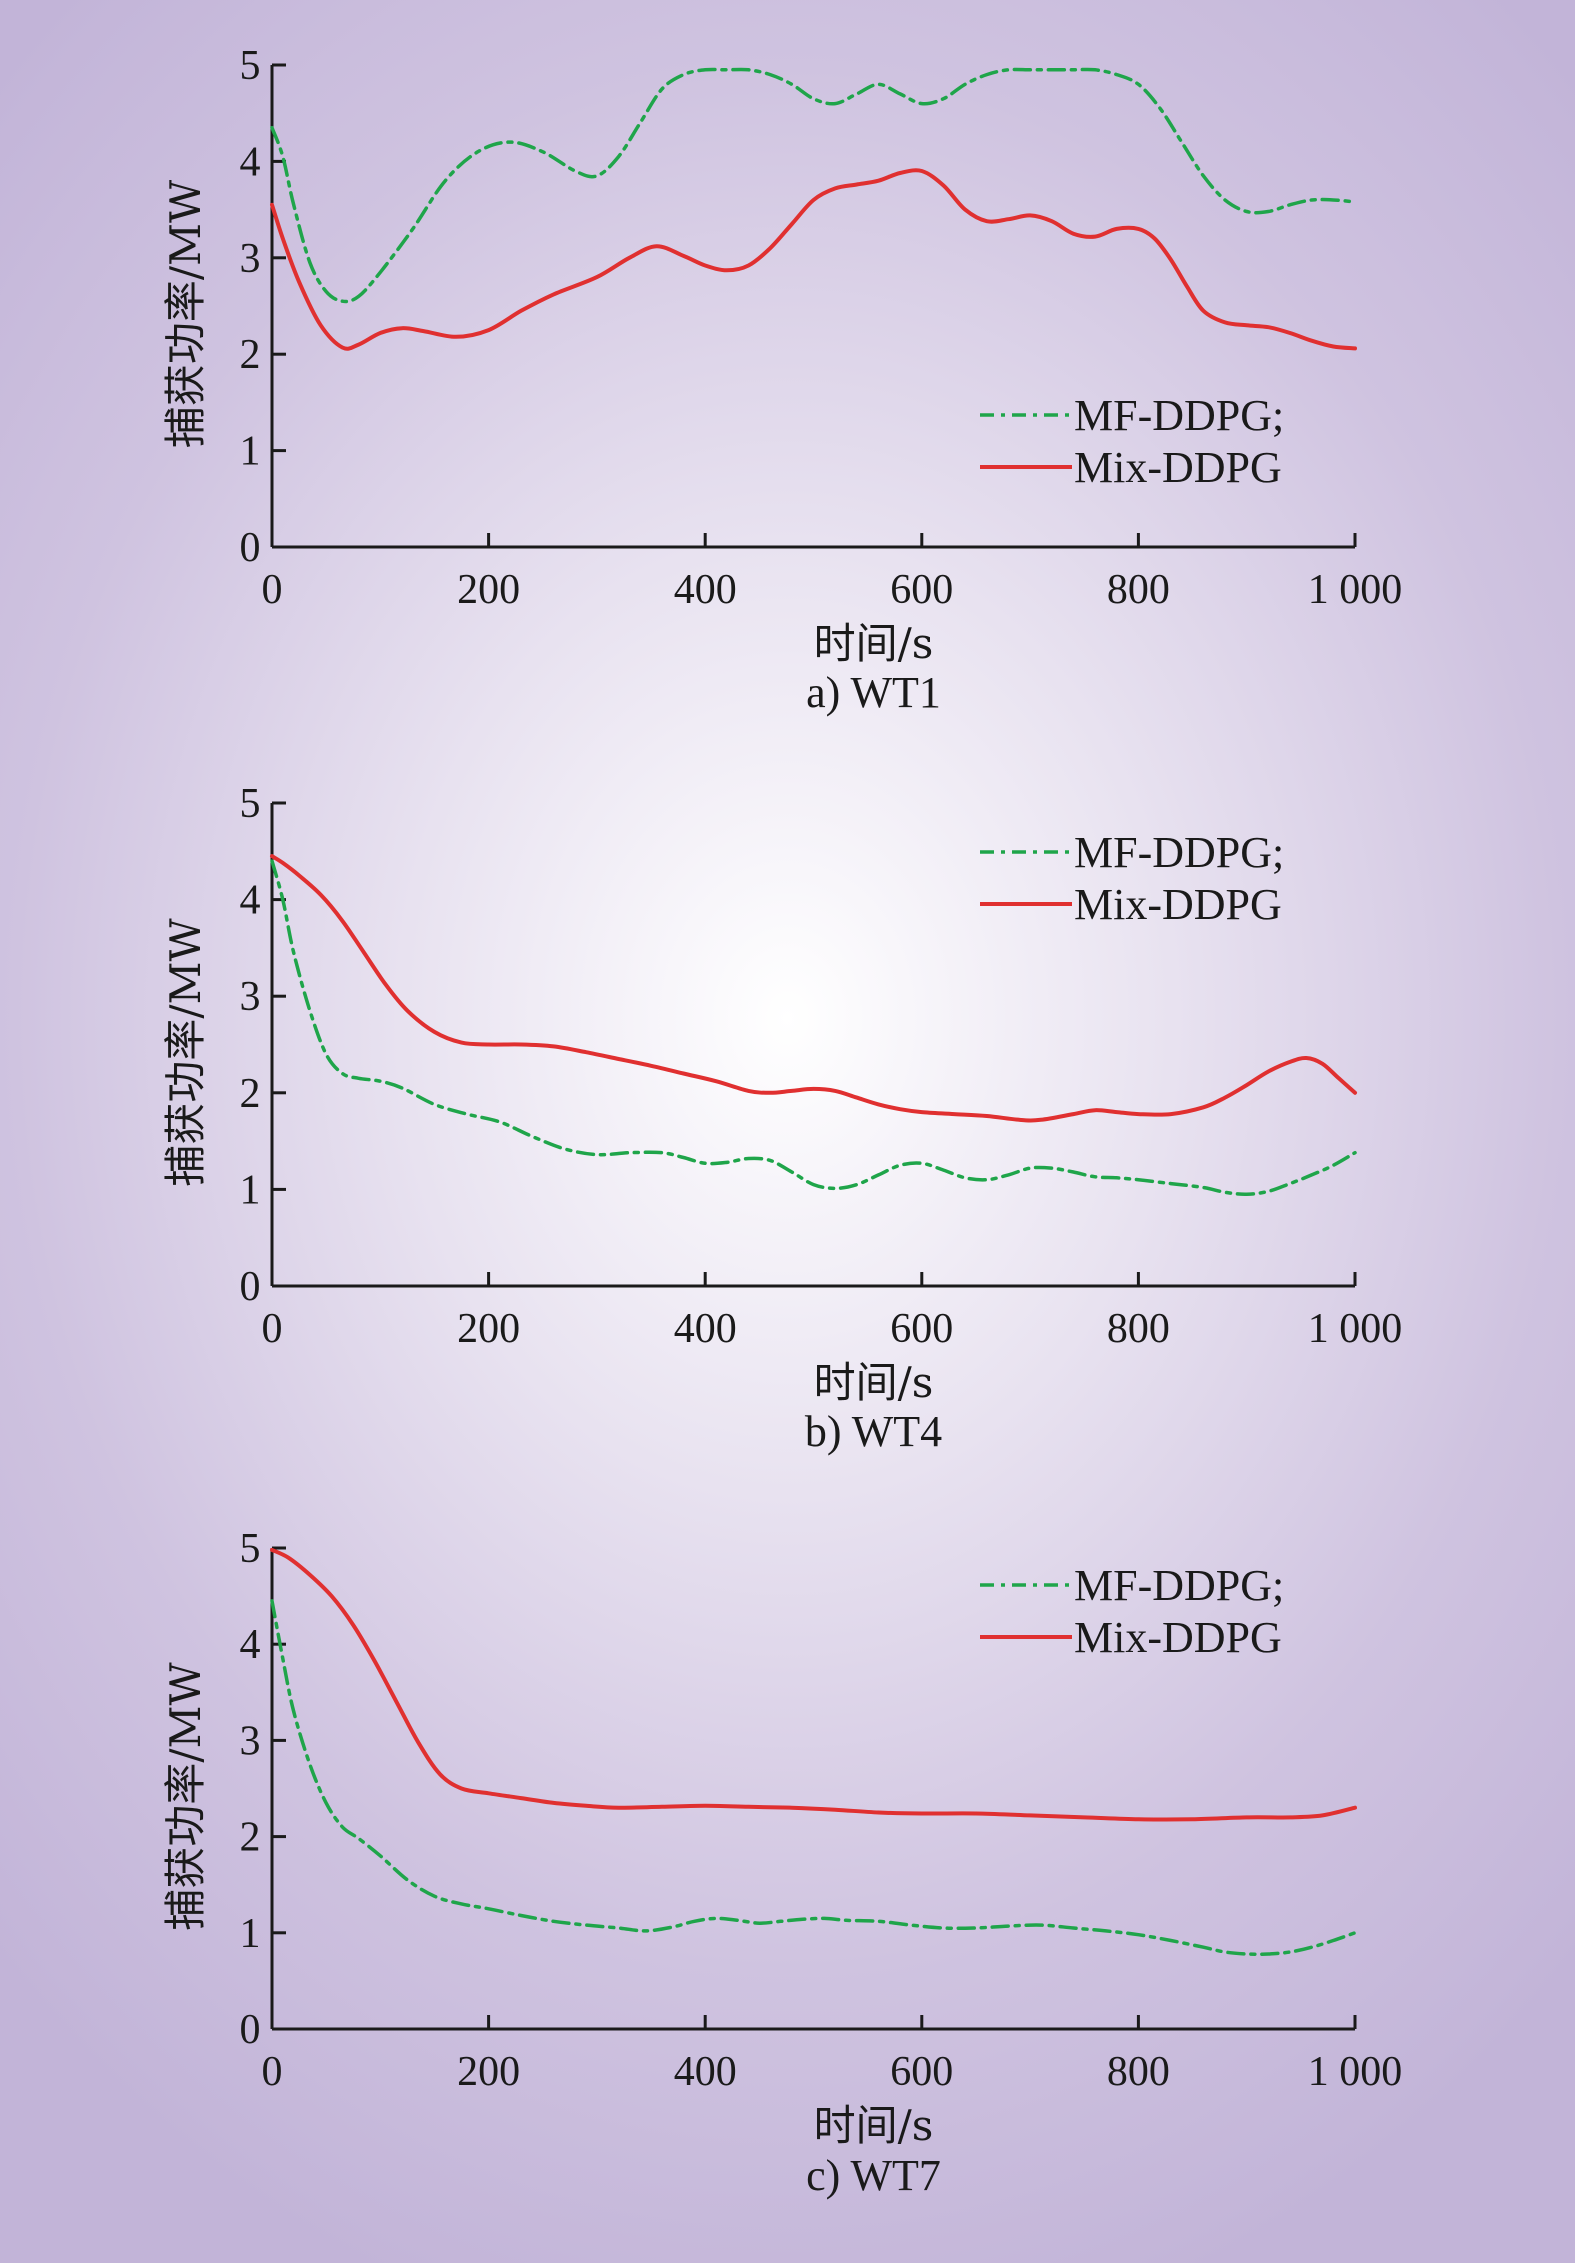  What do you see at coordinates (873, 1431) in the screenshot?
I see `panel-caption: b) WT4` at bounding box center [873, 1431].